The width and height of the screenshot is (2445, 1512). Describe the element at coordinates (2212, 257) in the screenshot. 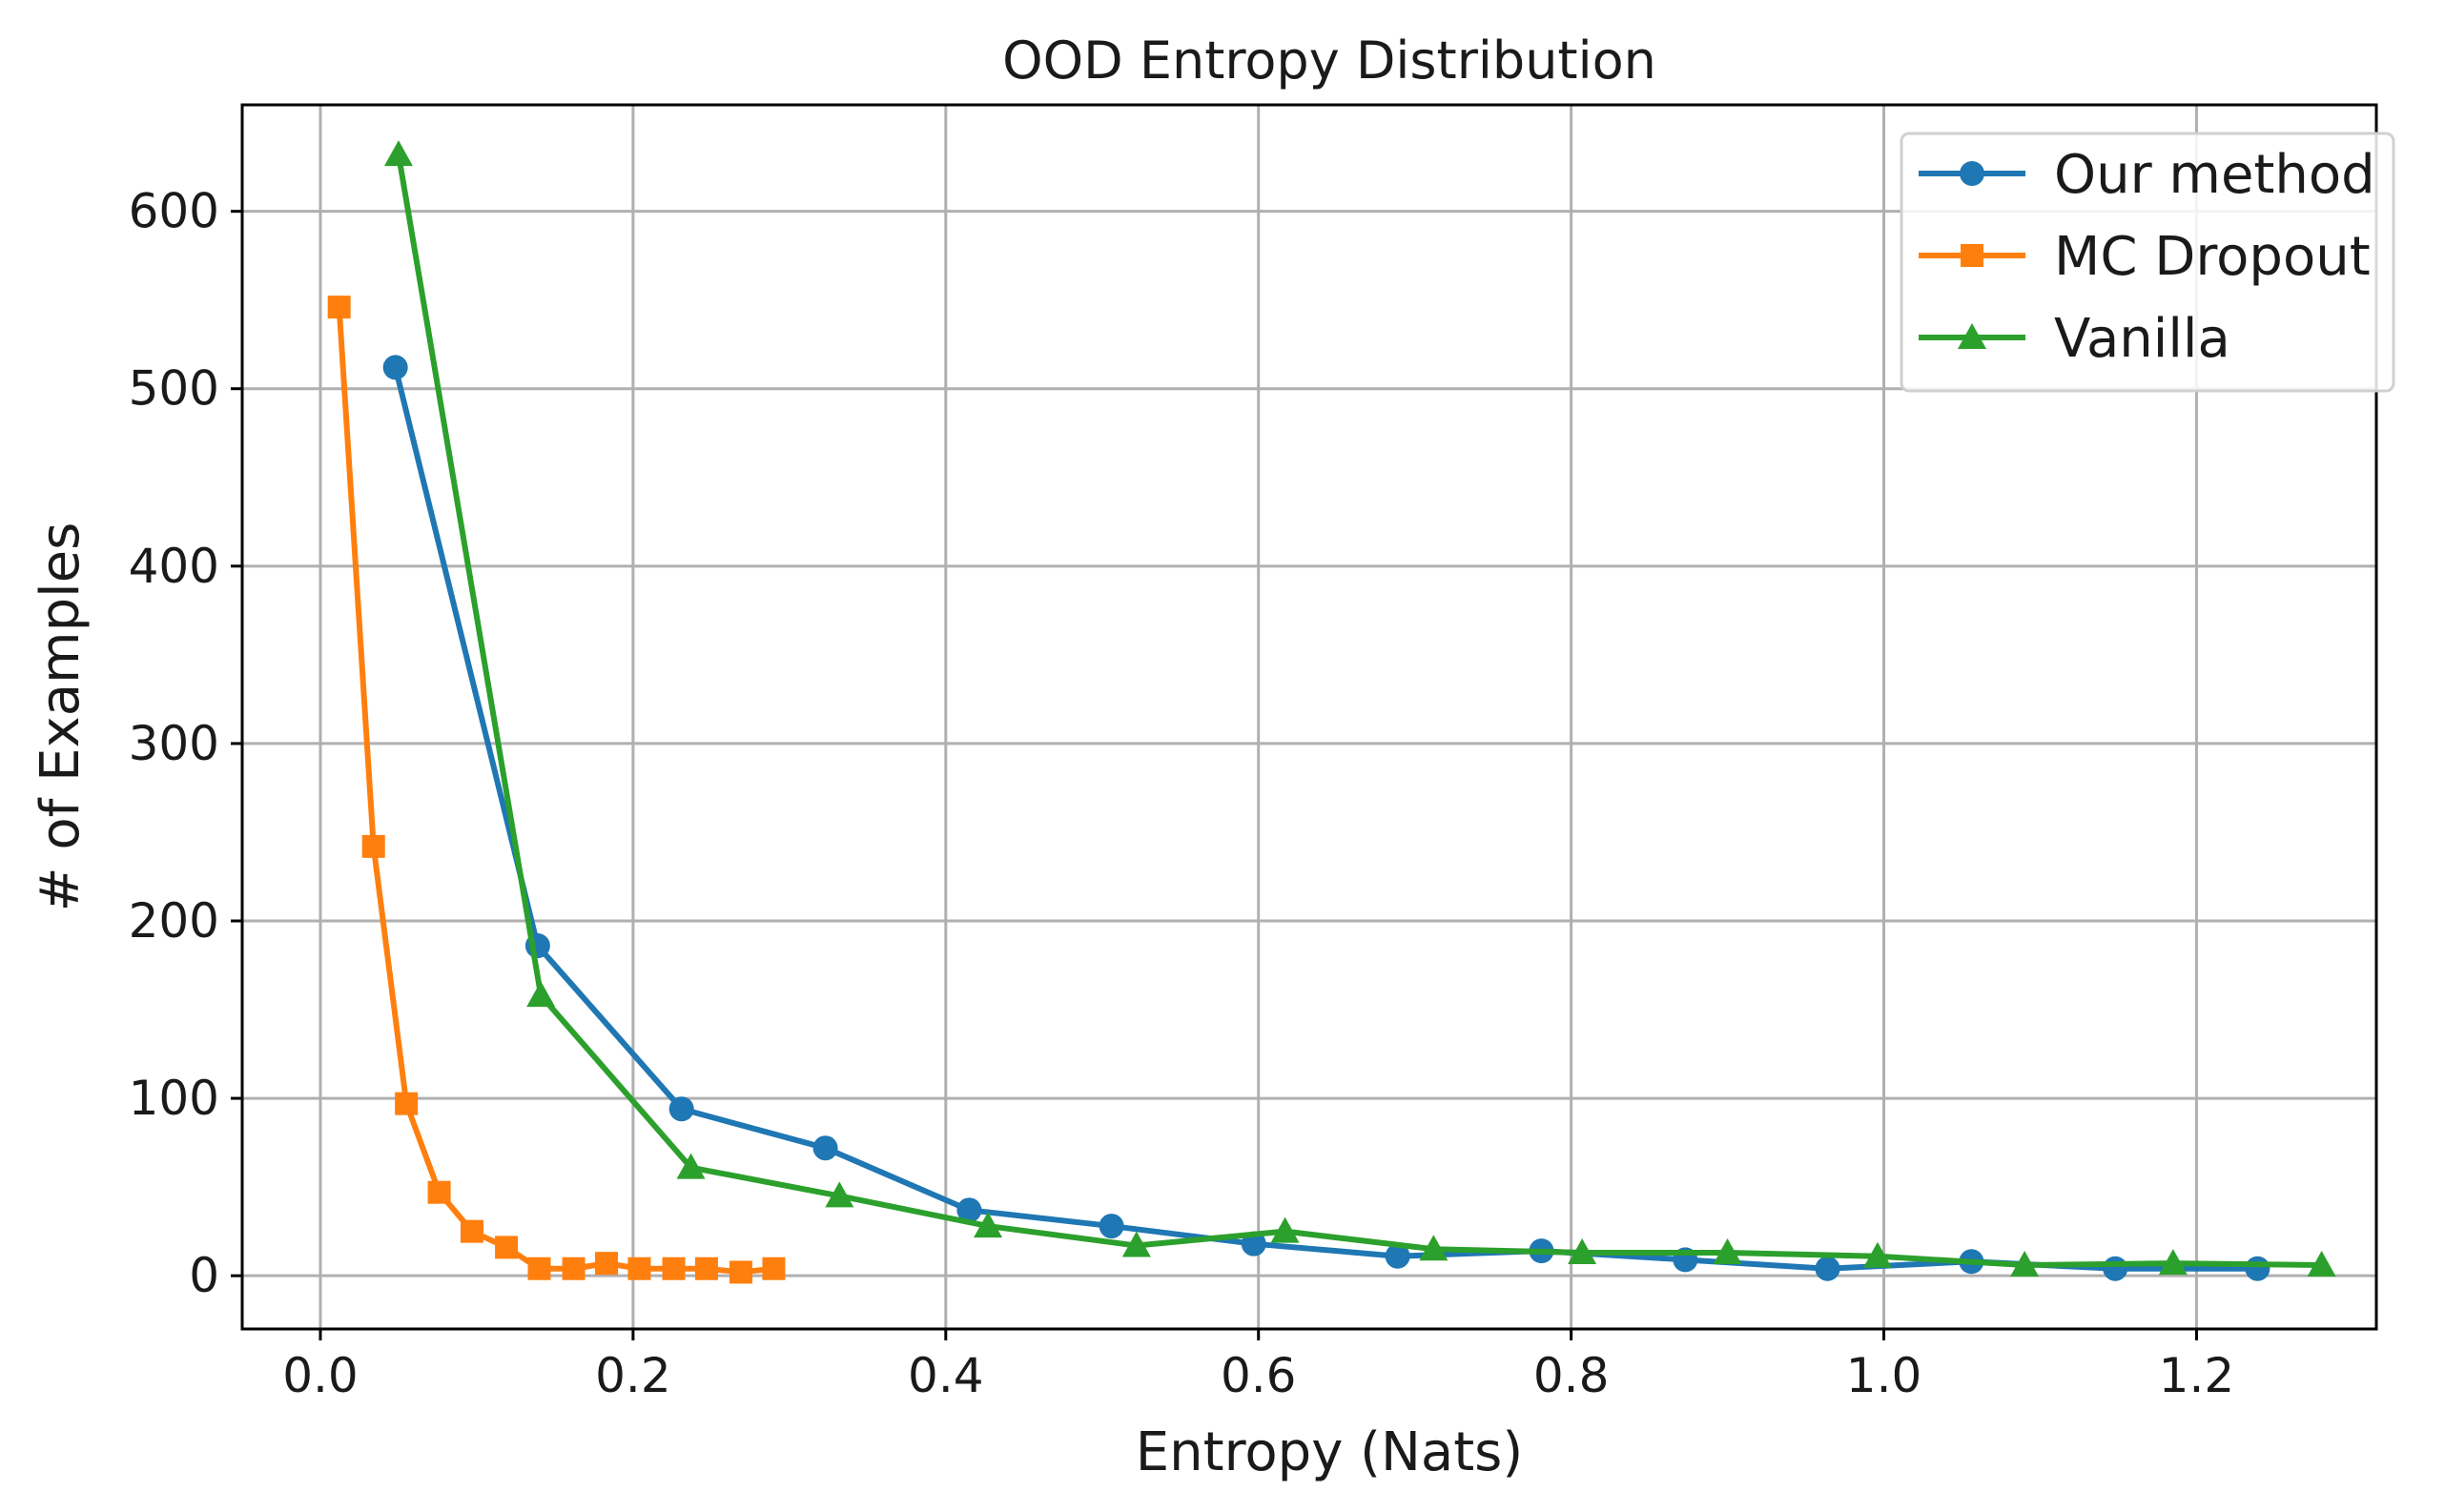

I see `legend-label: MC Dropout` at that location.